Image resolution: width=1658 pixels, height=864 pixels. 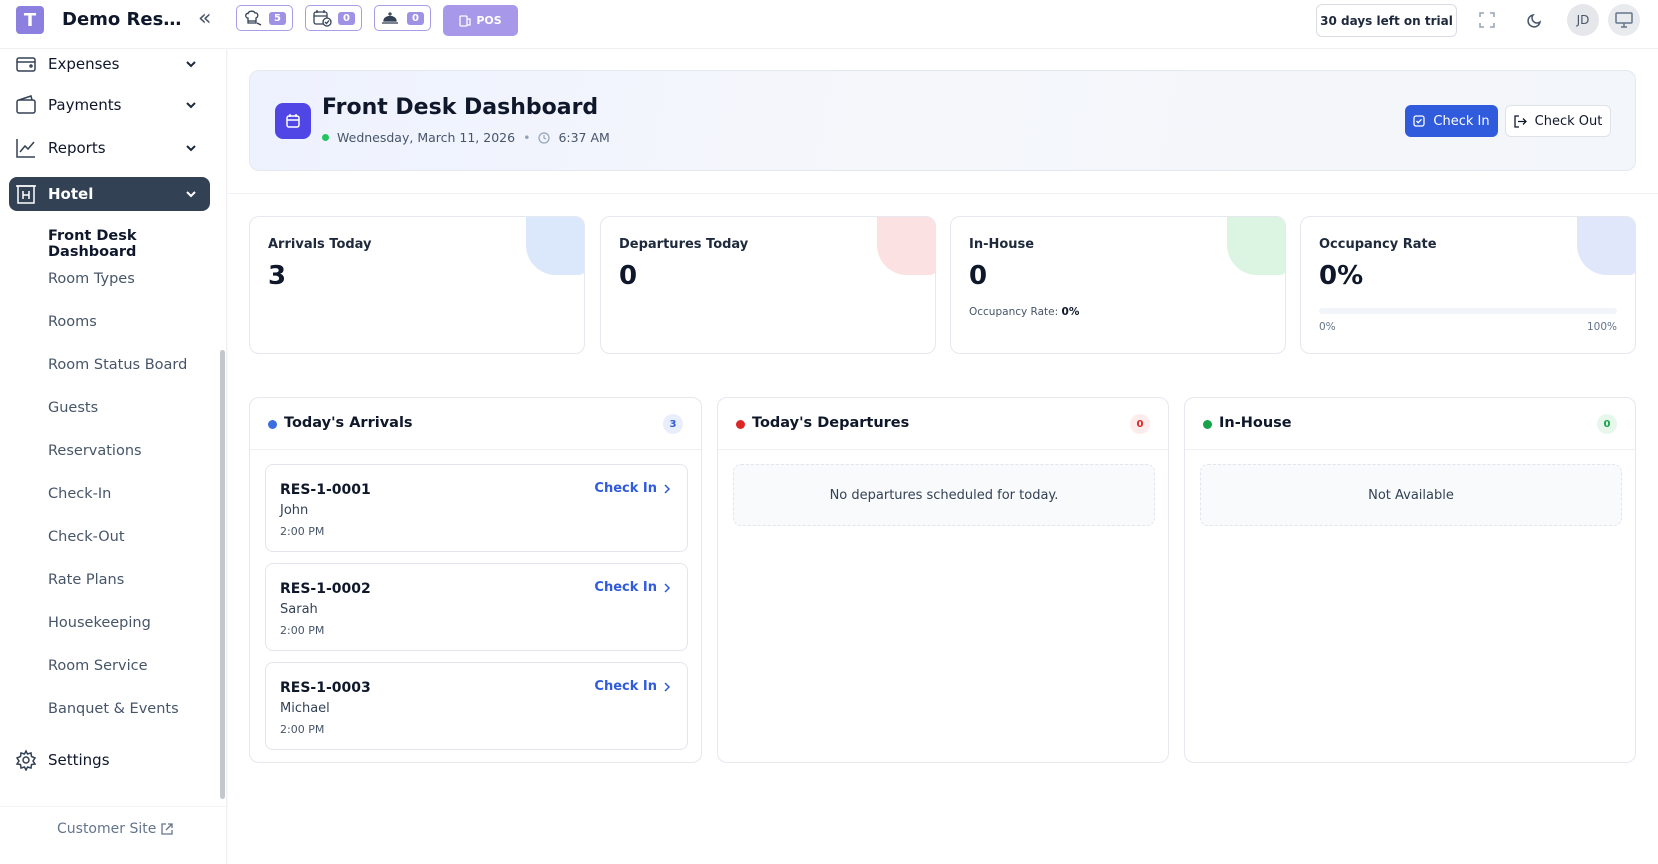 What do you see at coordinates (73, 408) in the screenshot?
I see `sidebar-sub-guests: Guests` at bounding box center [73, 408].